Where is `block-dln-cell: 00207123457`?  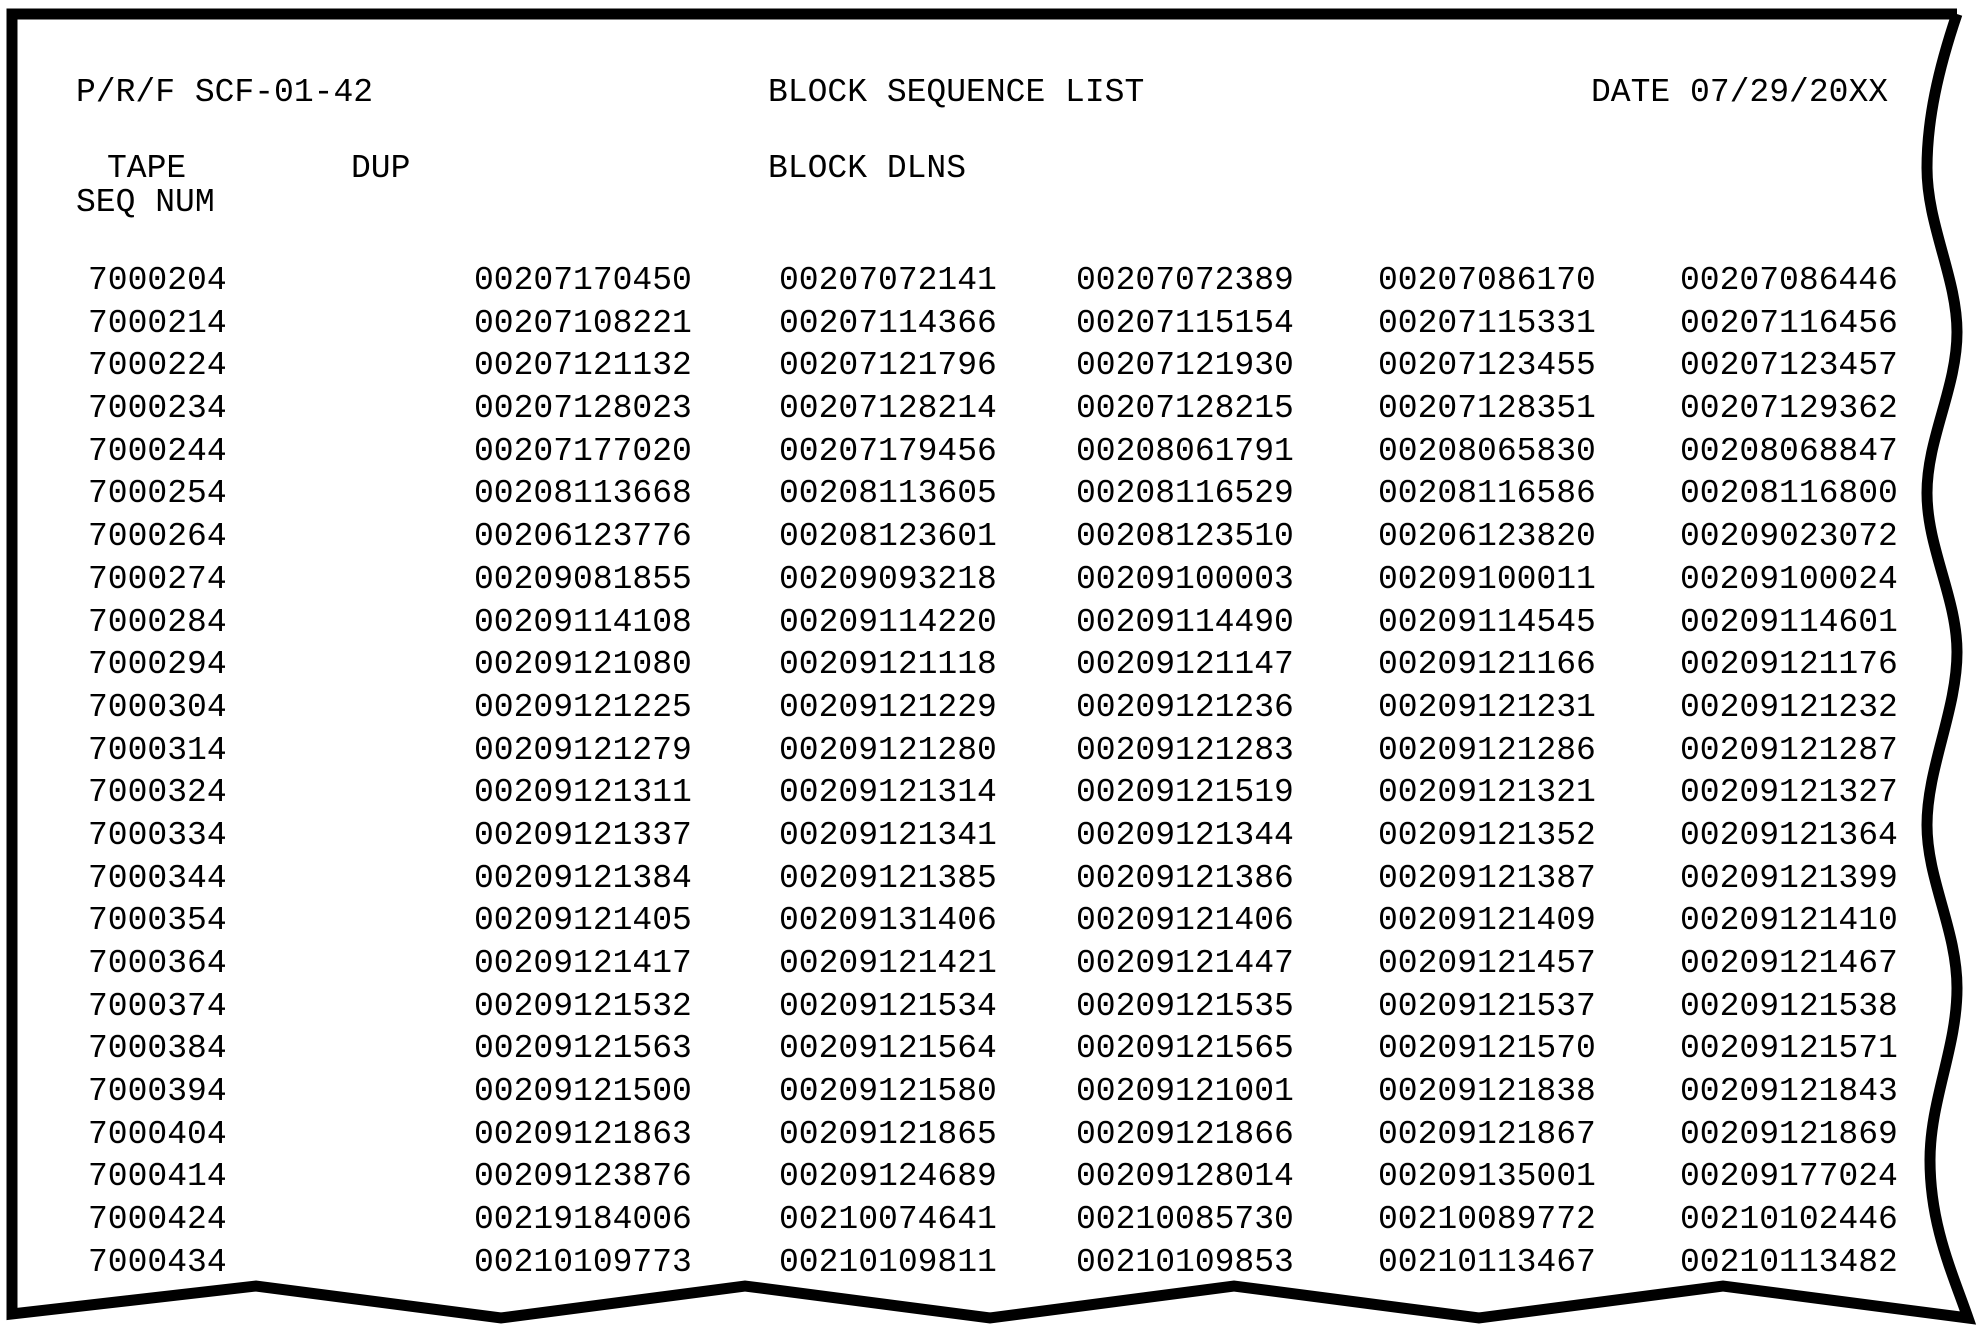 block-dln-cell: 00207123457 is located at coordinates (1789, 366).